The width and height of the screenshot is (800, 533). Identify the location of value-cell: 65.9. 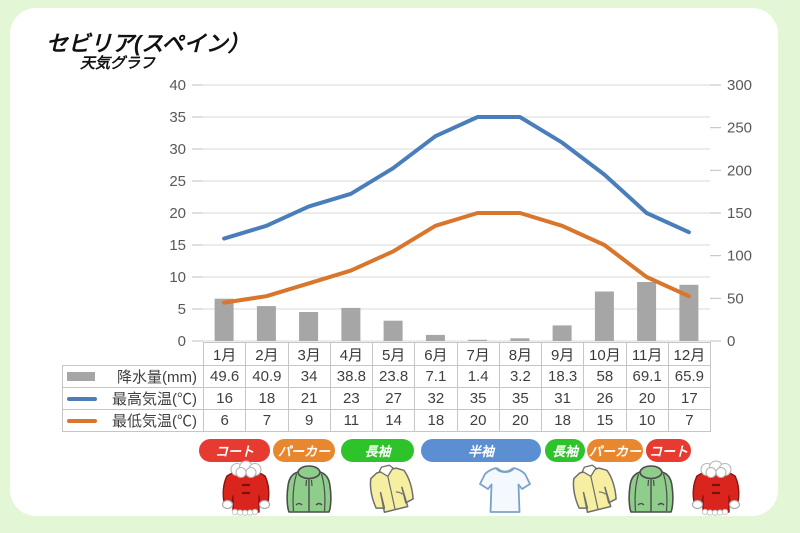
(689, 376).